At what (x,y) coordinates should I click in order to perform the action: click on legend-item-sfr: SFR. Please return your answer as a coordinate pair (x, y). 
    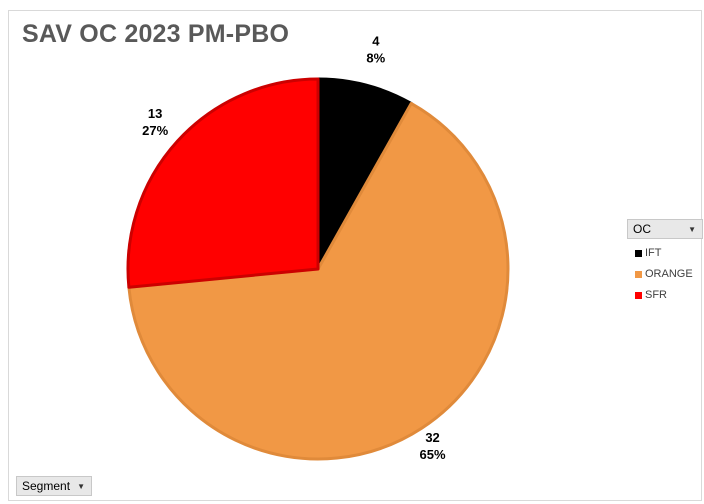
    Looking at the image, I should click on (669, 295).